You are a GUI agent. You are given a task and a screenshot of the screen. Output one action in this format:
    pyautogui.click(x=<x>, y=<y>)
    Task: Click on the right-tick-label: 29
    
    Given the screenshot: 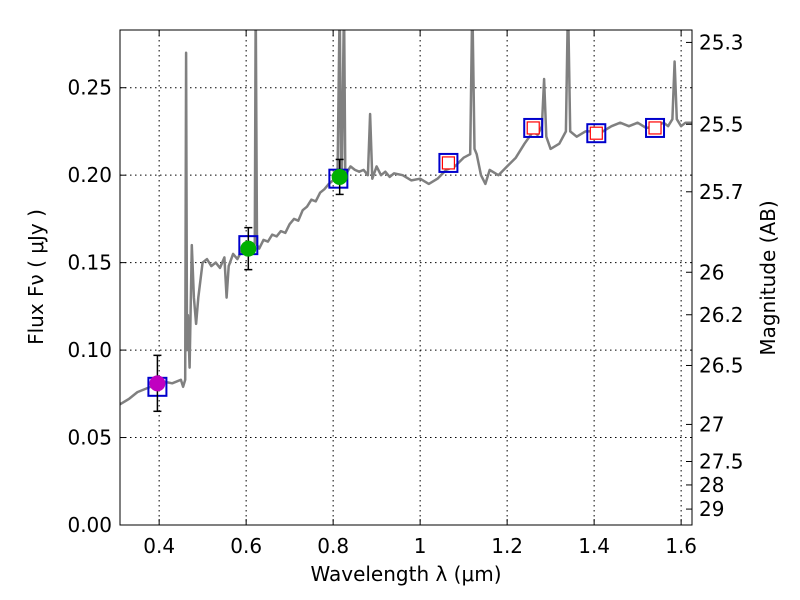 What is the action you would take?
    pyautogui.click(x=711, y=509)
    